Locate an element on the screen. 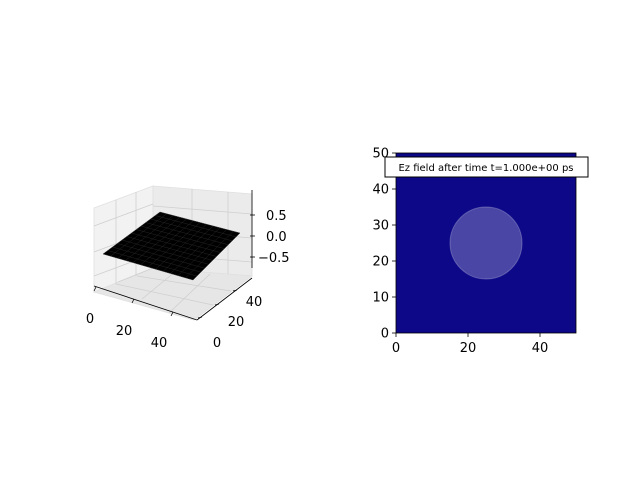  z-tick-label: 0.0 is located at coordinates (276, 237).